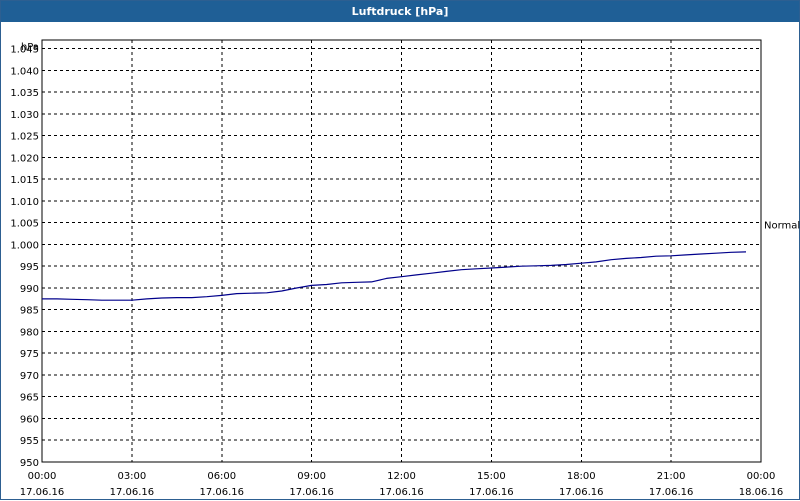  I want to click on y-tick-label: 965, so click(29, 398).